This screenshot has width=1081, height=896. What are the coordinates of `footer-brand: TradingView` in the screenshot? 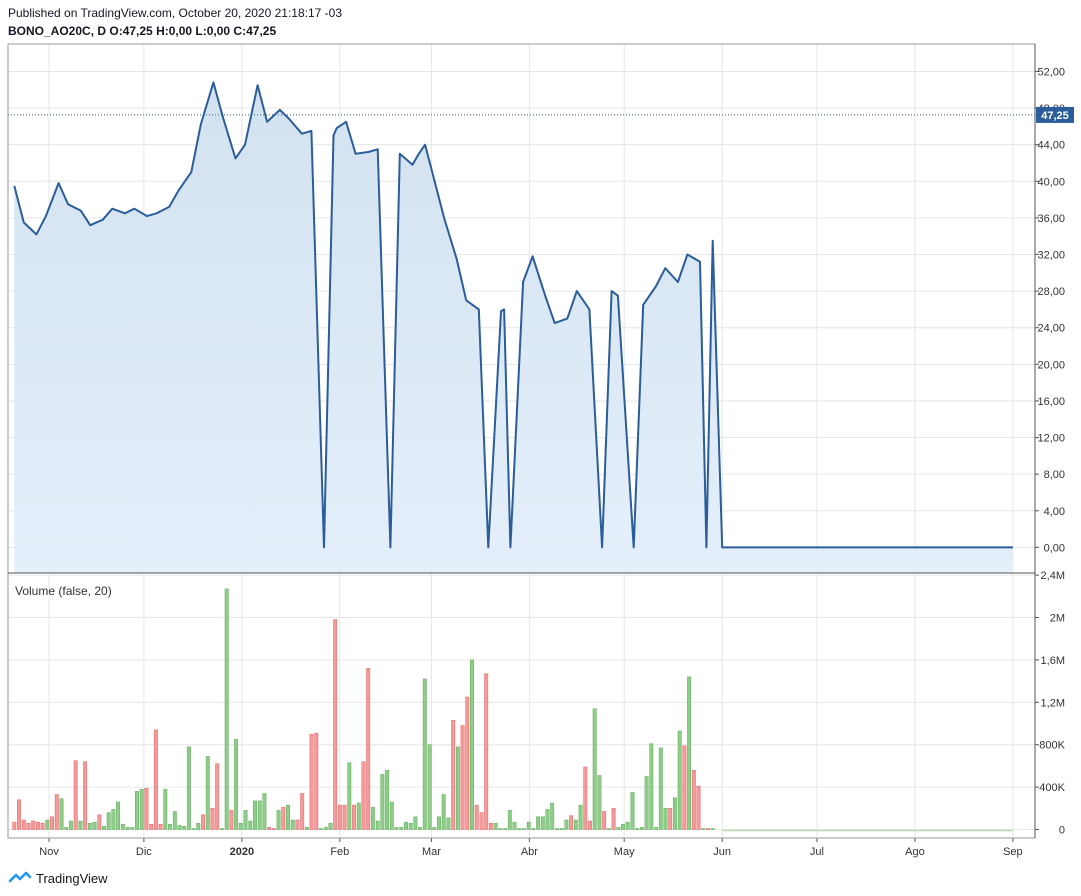 It's located at (58, 878).